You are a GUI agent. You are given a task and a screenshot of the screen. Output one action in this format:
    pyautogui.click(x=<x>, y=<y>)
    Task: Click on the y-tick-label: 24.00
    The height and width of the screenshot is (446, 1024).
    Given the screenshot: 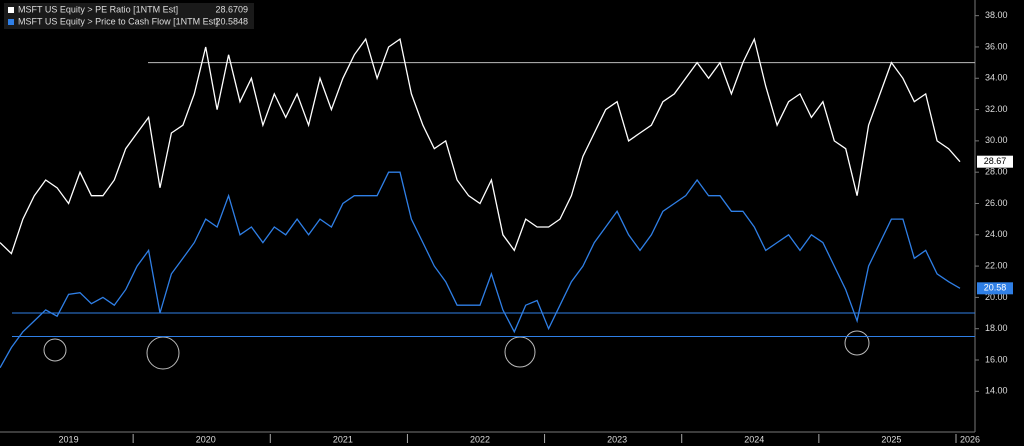 What is the action you would take?
    pyautogui.click(x=996, y=234)
    